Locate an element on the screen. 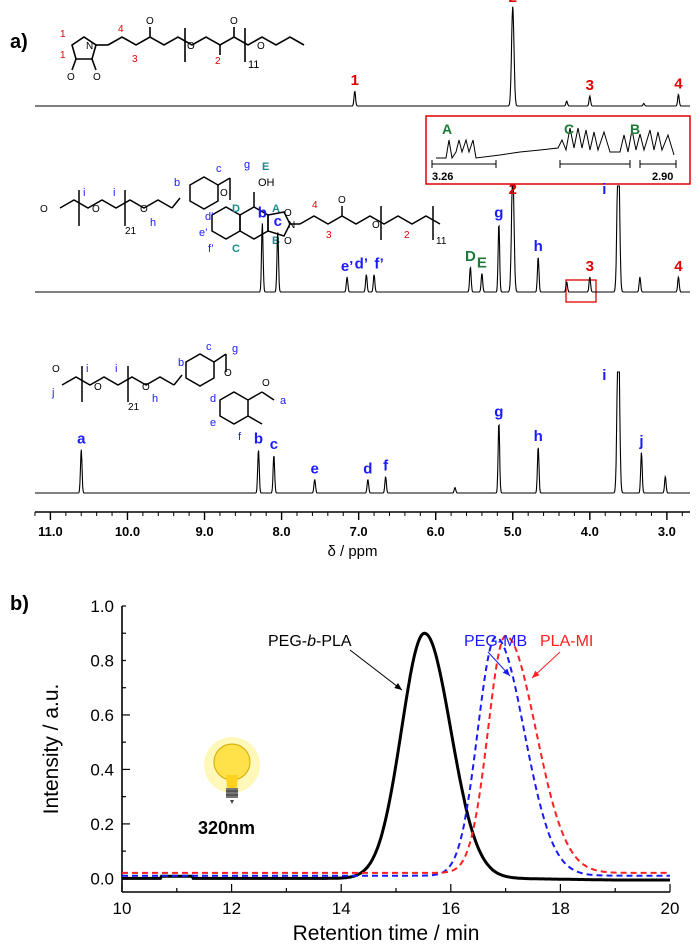 Image resolution: width=700 pixels, height=950 pixels. struct-top-num-2: 2 is located at coordinates (218, 61).